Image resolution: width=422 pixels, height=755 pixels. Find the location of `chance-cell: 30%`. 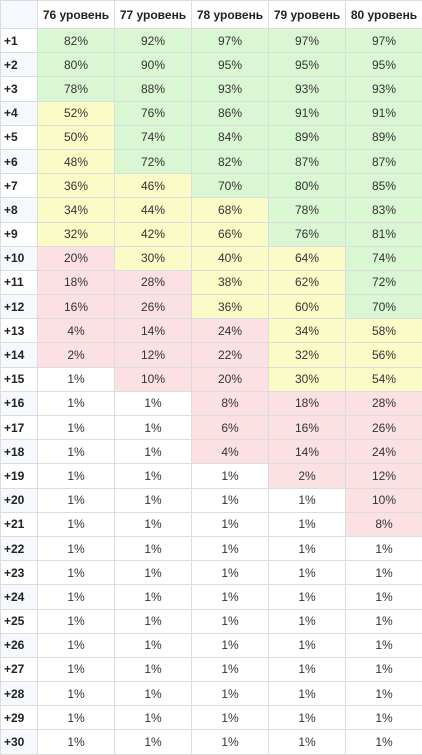

chance-cell: 30% is located at coordinates (153, 258).